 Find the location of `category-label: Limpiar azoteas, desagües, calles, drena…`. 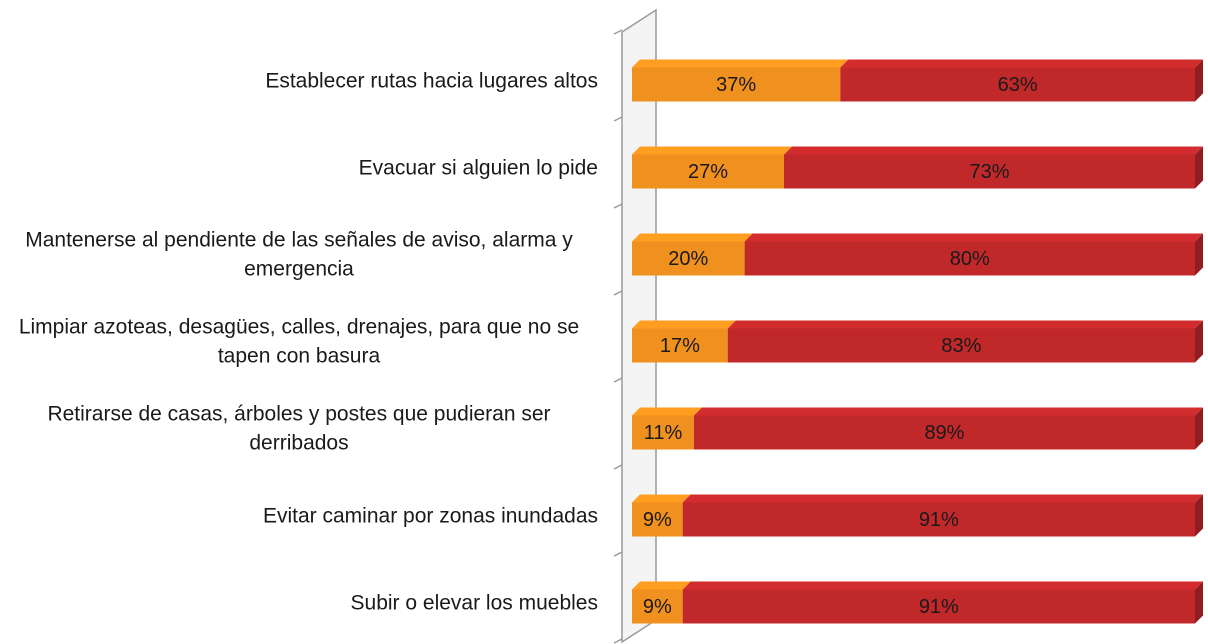

category-label: Limpiar azoteas, desagües, calles, drena… is located at coordinates (299, 341).